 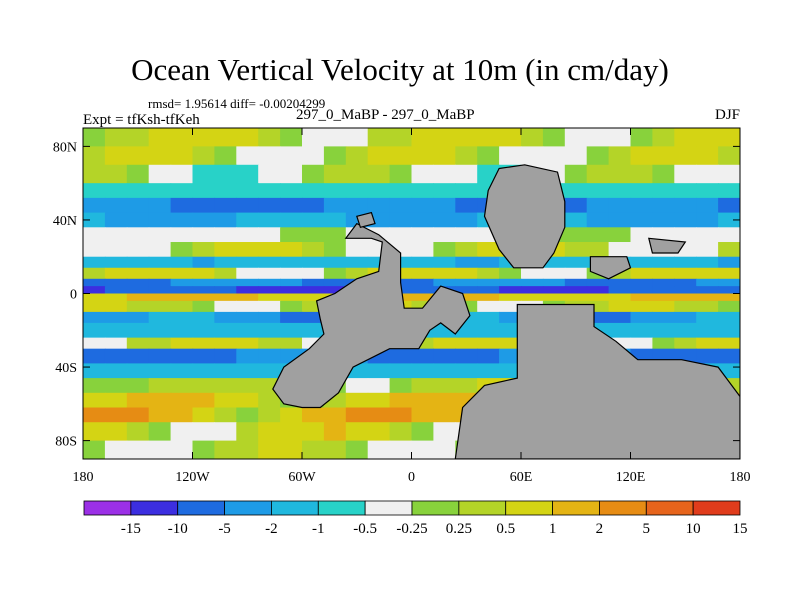 What do you see at coordinates (415, 518) in the screenshot?
I see `colorbar: -15 -10 -5 -2 -1 -0.5 -0.25 0.25 0.5 1 2 5 10 15` at bounding box center [415, 518].